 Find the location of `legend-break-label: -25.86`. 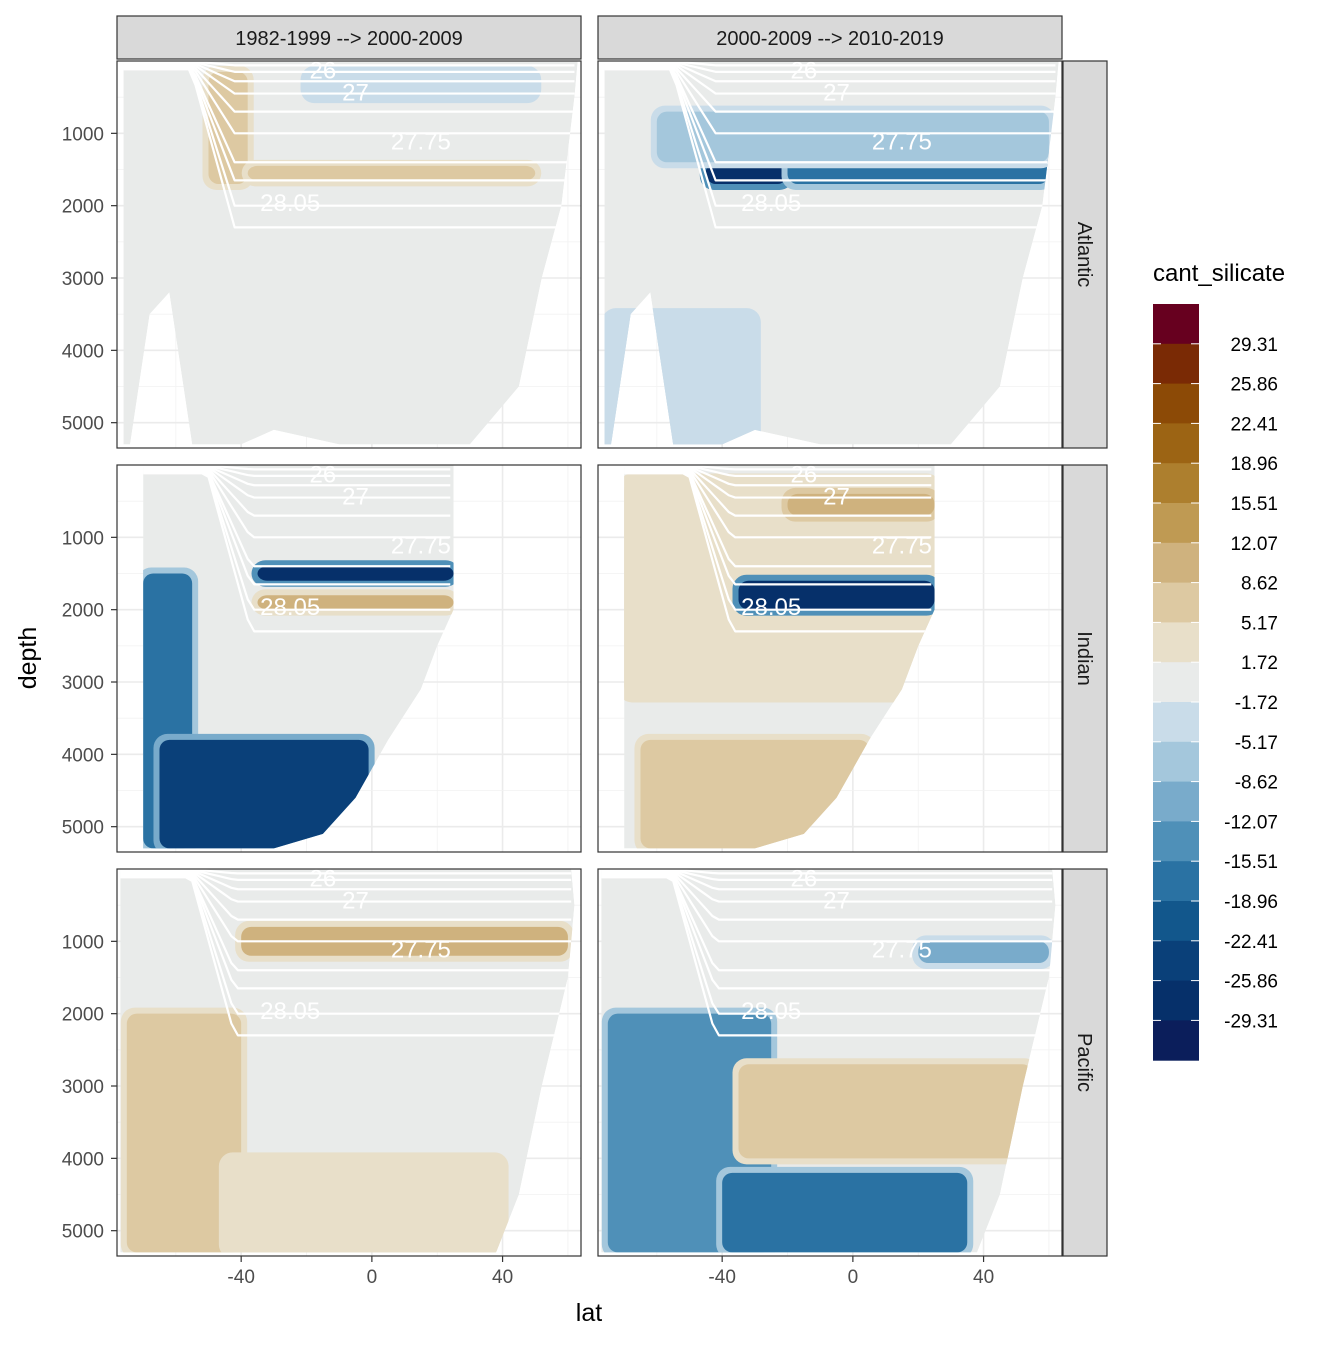

legend-break-label: -25.86 is located at coordinates (1251, 982).